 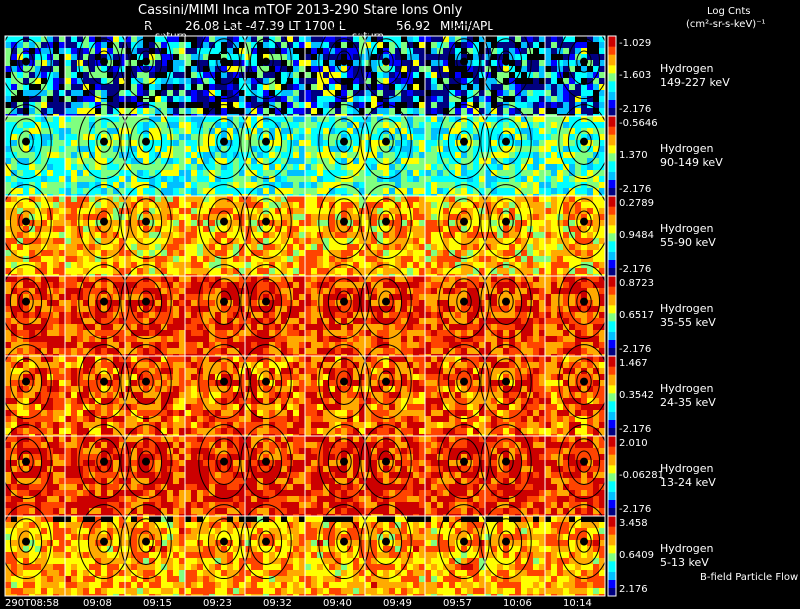 What do you see at coordinates (612, 99) in the screenshot?
I see `colorbar-segment` at bounding box center [612, 99].